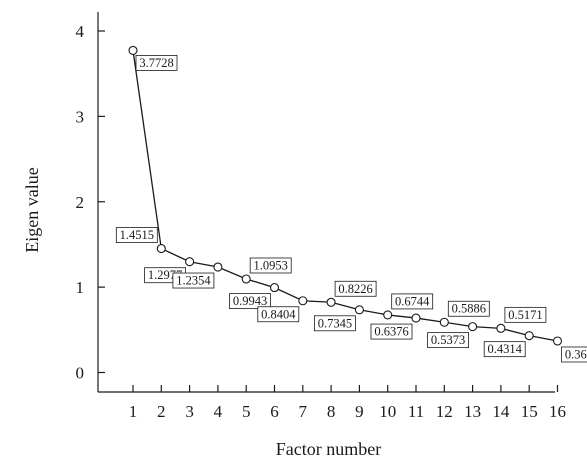  What do you see at coordinates (444, 411) in the screenshot?
I see `x-tick-label: 12` at bounding box center [444, 411].